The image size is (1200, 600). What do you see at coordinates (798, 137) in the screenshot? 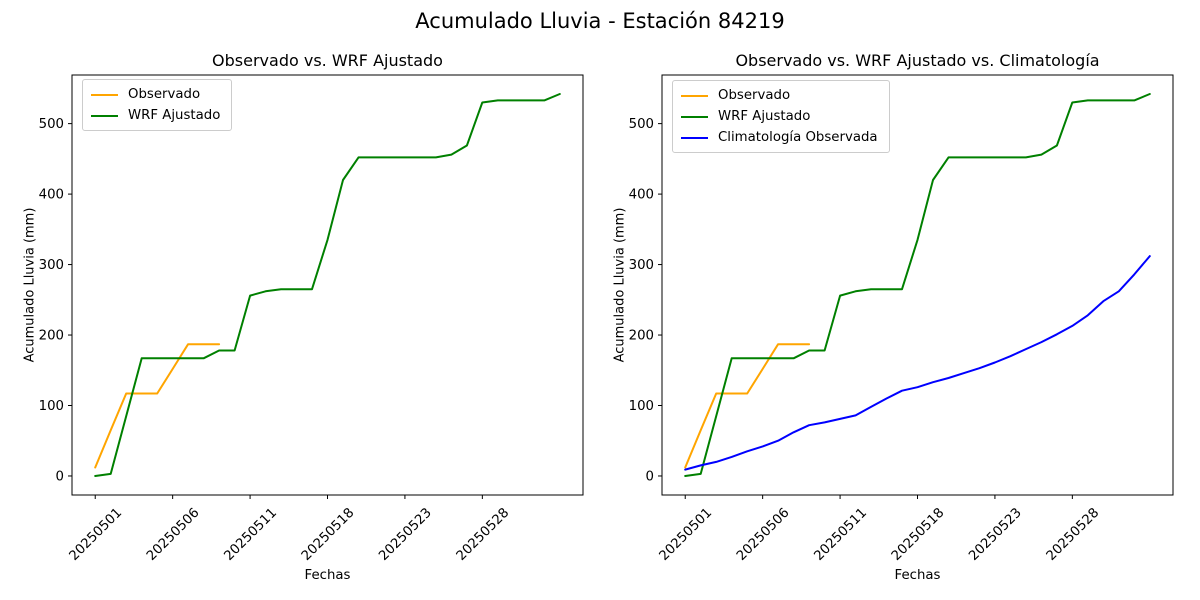
I see `legend-label: Climatología Observada` at bounding box center [798, 137].